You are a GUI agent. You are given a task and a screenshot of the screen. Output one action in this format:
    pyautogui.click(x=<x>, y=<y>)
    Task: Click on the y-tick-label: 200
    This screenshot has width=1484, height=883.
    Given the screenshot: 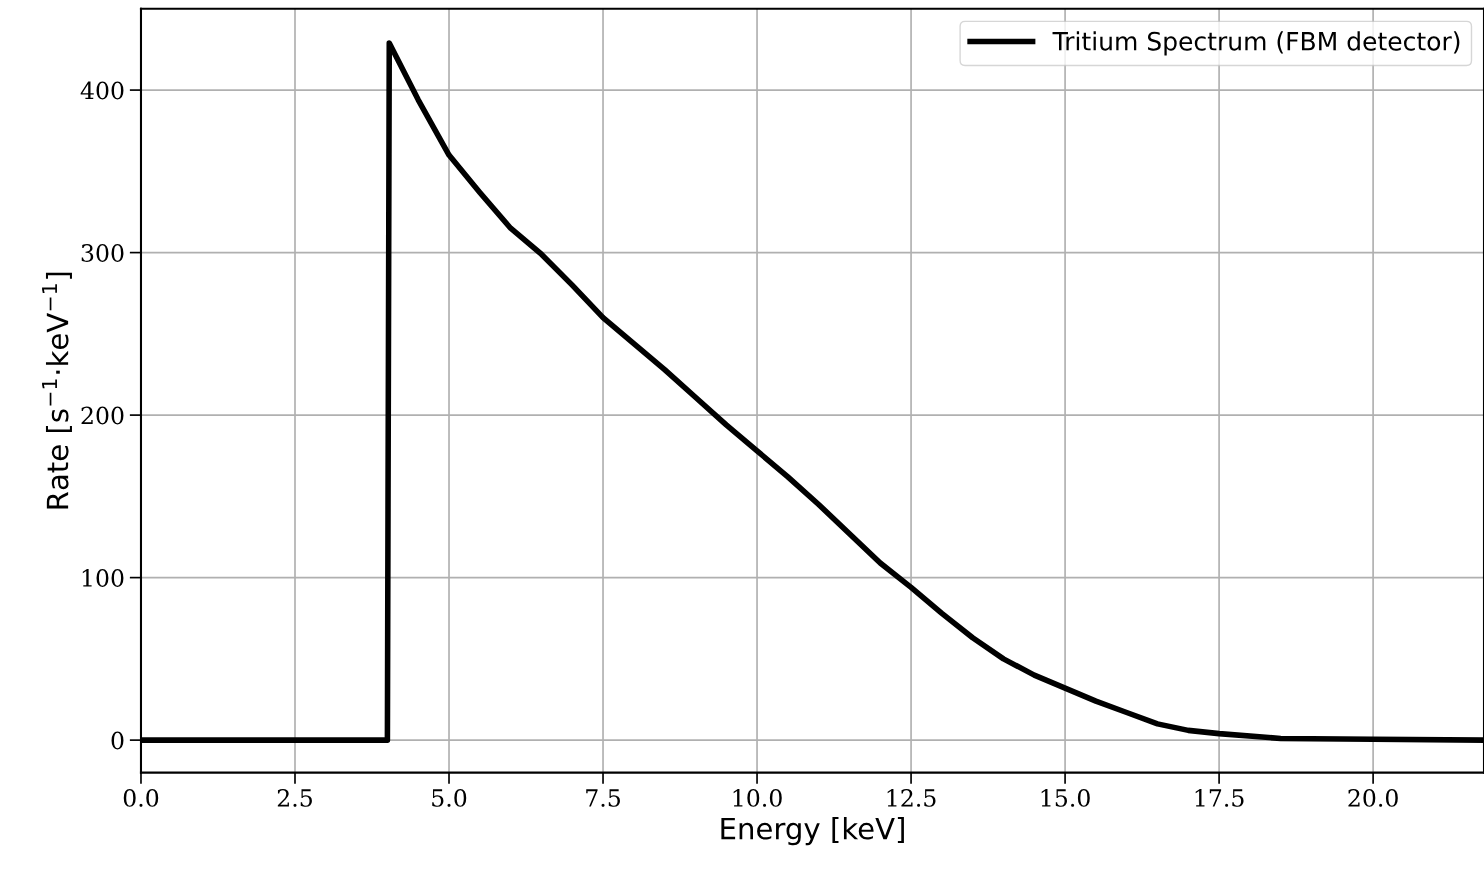 What is the action you would take?
    pyautogui.click(x=102, y=415)
    